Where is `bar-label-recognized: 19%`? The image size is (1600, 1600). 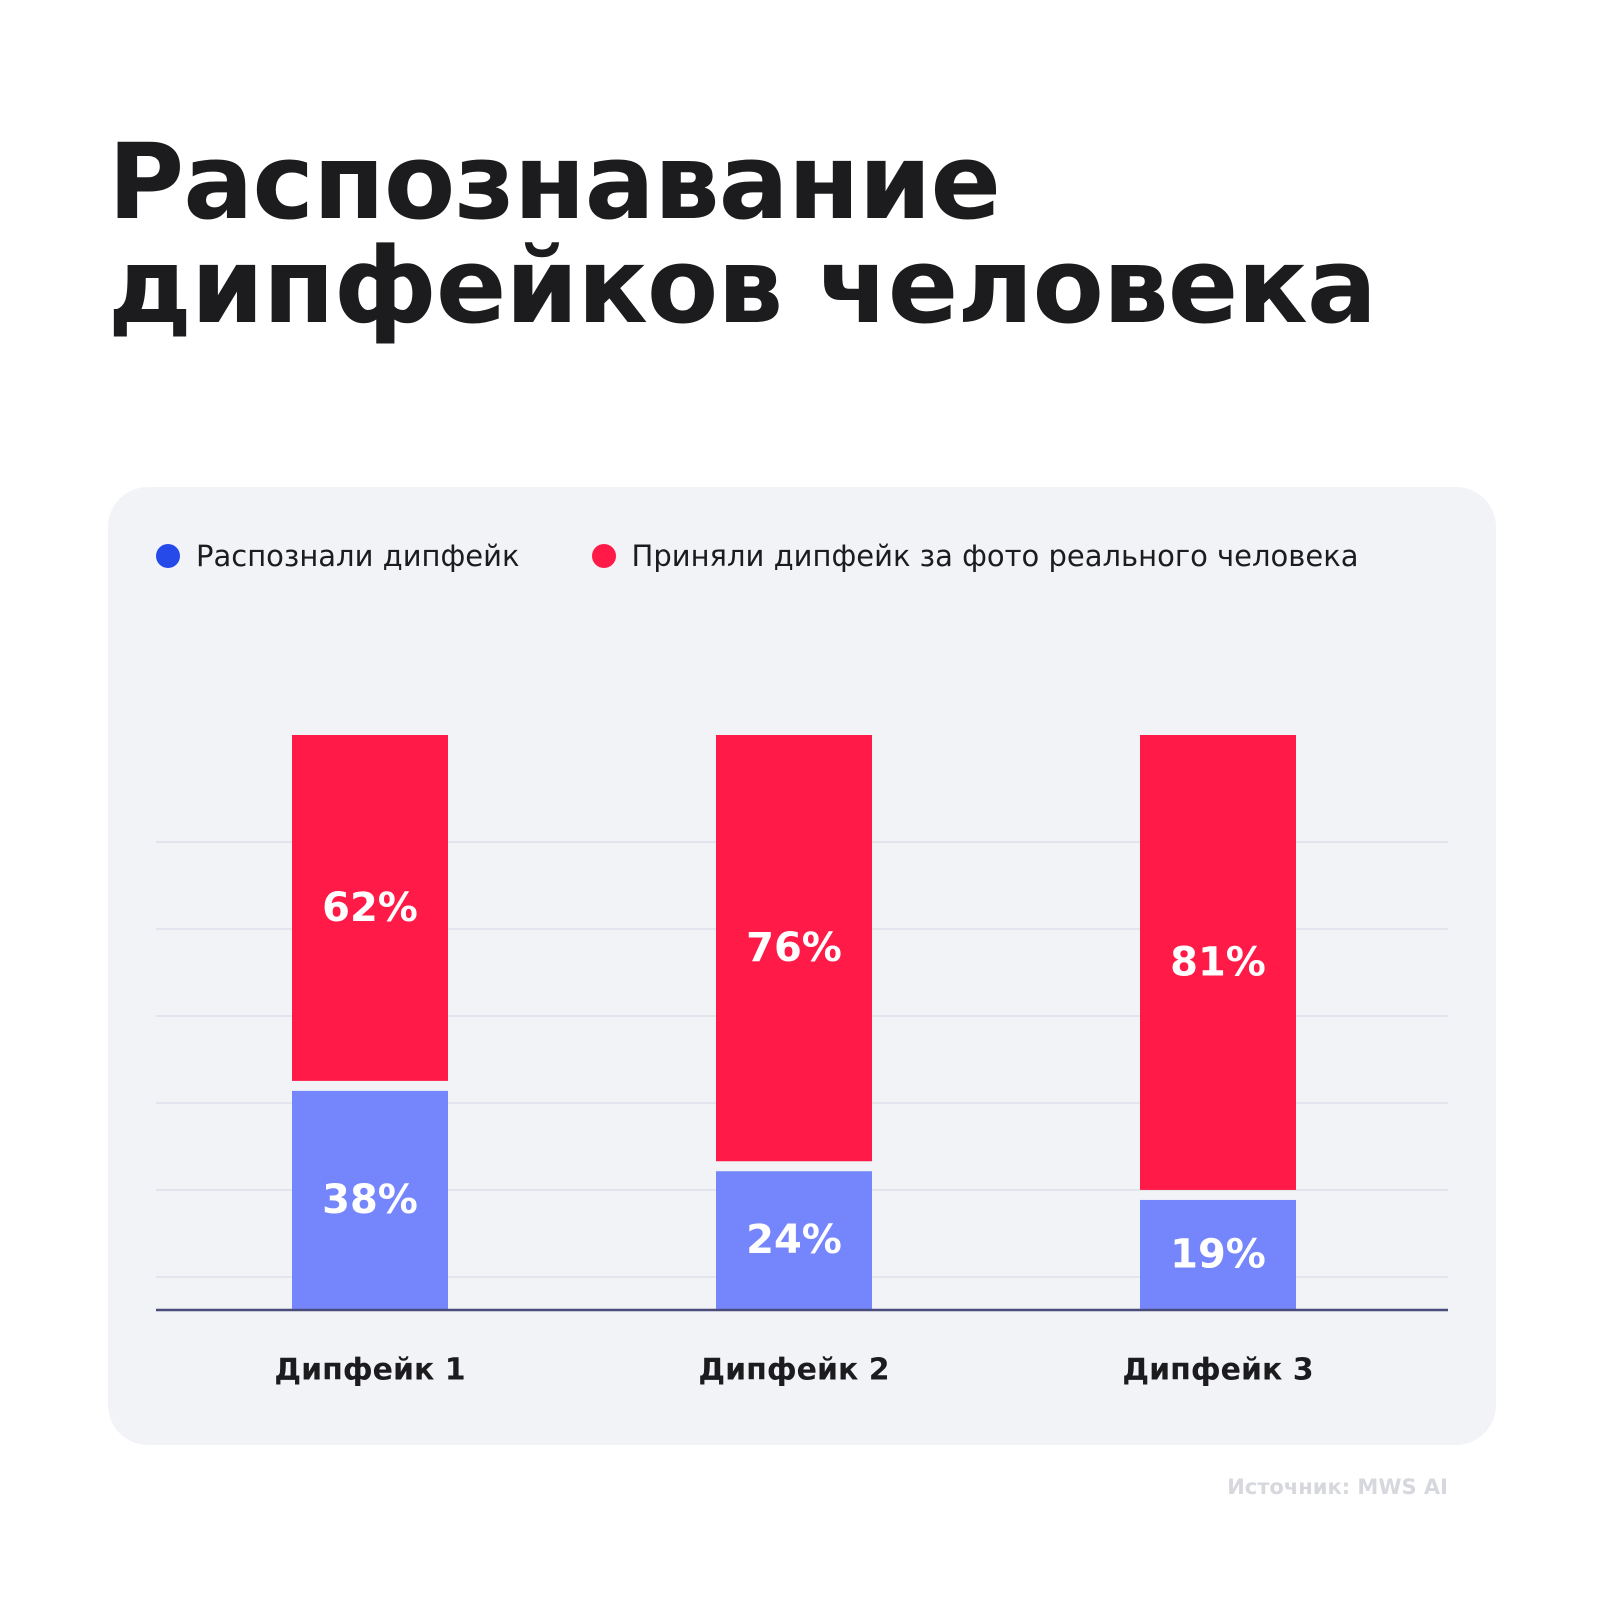
bar-label-recognized: 19% is located at coordinates (1218, 1254).